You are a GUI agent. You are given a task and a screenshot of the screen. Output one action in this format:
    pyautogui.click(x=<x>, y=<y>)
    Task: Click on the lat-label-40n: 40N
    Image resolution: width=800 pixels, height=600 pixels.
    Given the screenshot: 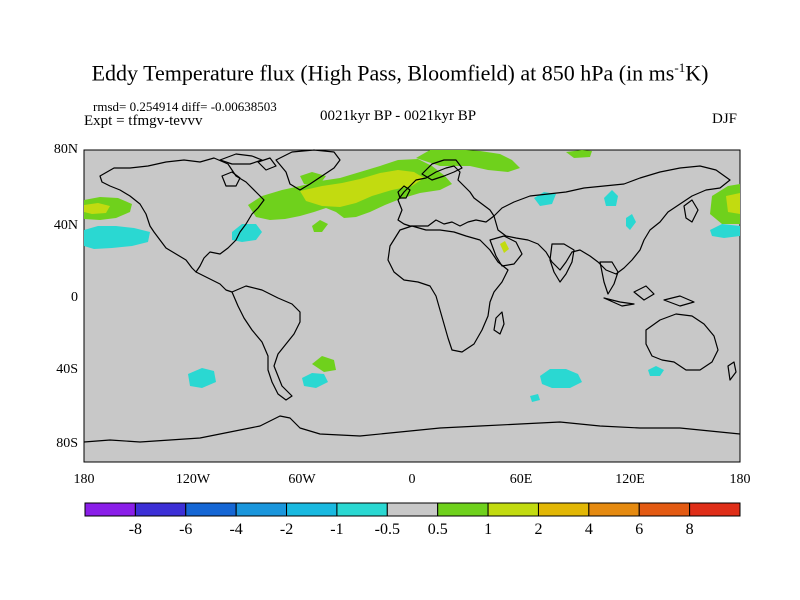 What is the action you would take?
    pyautogui.click(x=65, y=225)
    